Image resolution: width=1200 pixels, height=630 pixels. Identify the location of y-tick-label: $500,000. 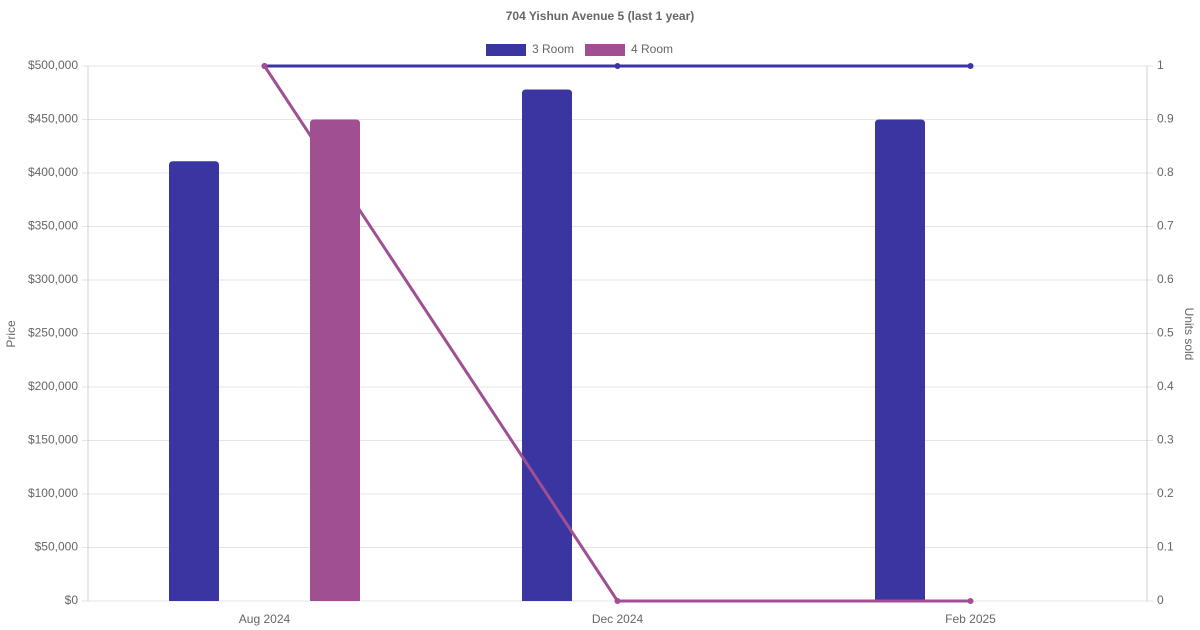
(53, 65).